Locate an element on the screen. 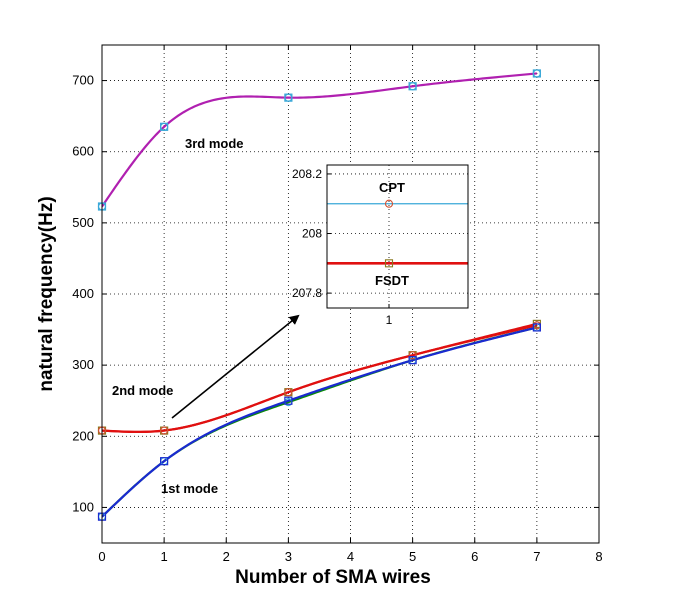 The height and width of the screenshot is (615, 678). x-tick-label: 1 is located at coordinates (164, 556).